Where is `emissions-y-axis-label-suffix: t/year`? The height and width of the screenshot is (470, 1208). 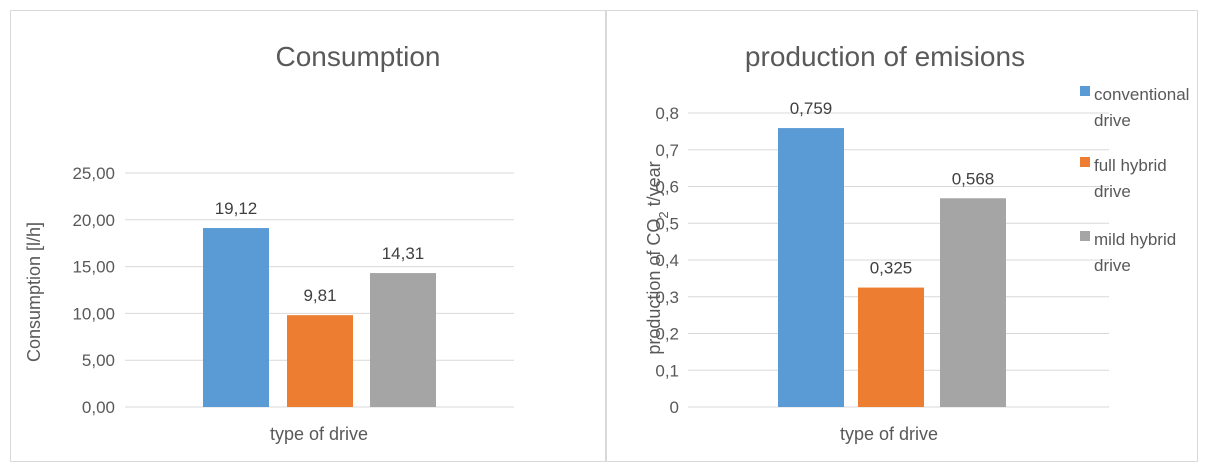
emissions-y-axis-label-suffix: t/year is located at coordinates (654, 186).